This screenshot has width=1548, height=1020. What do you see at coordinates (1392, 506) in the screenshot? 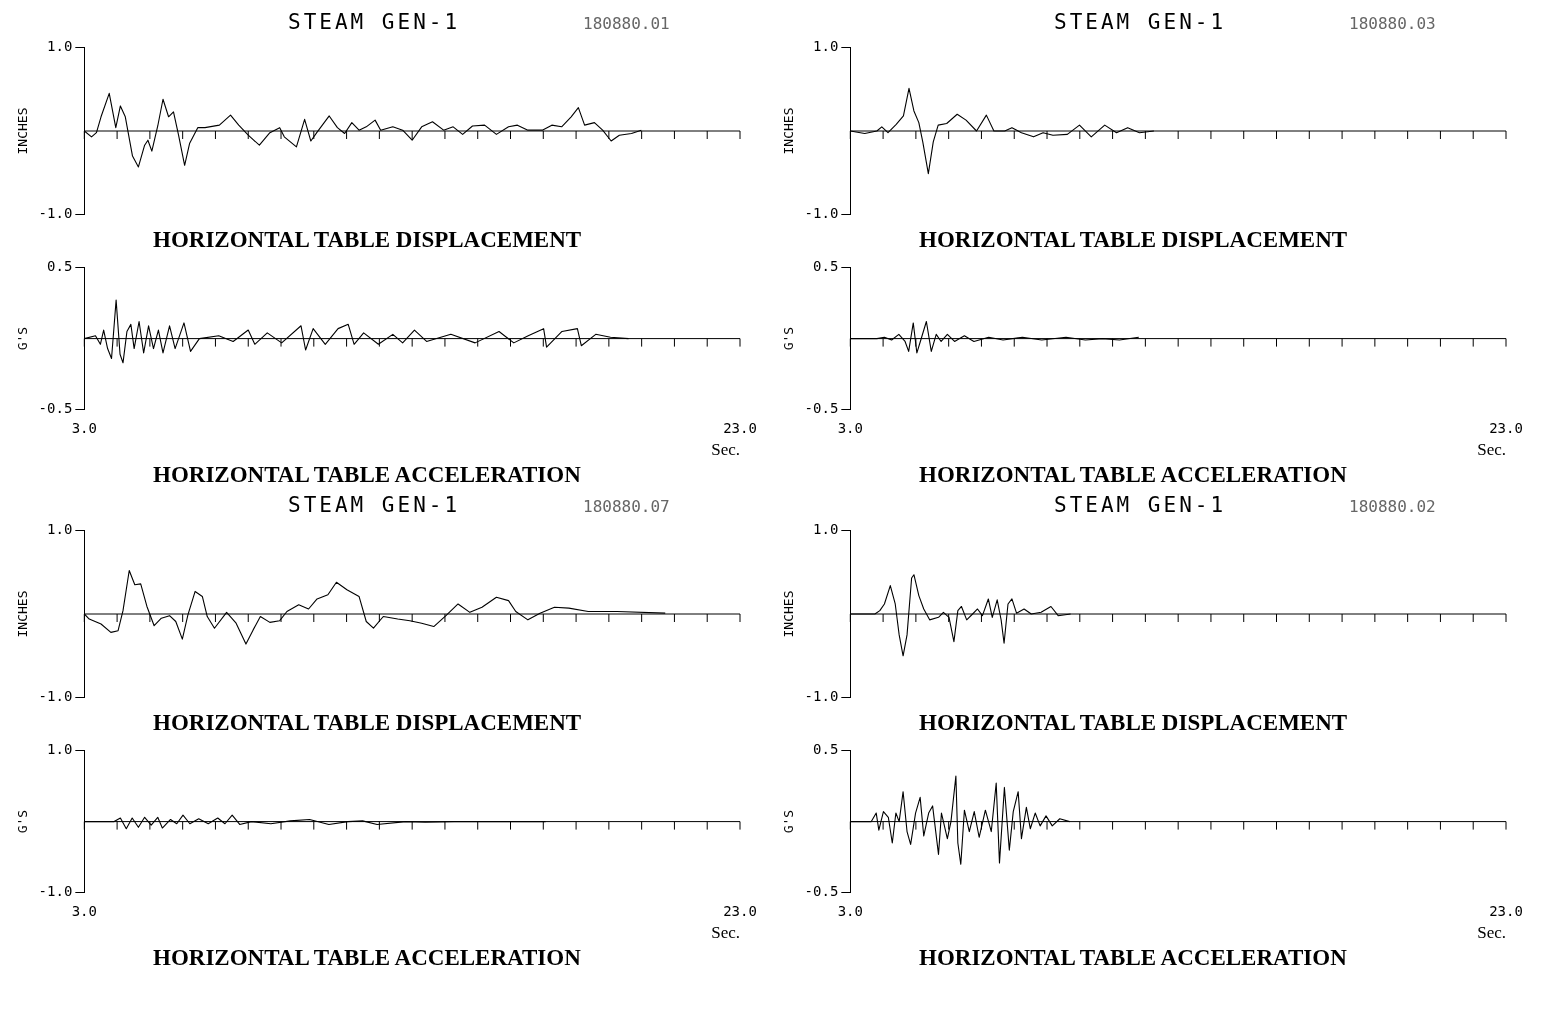
I see `chart-subtitle: 180880.02` at bounding box center [1392, 506].